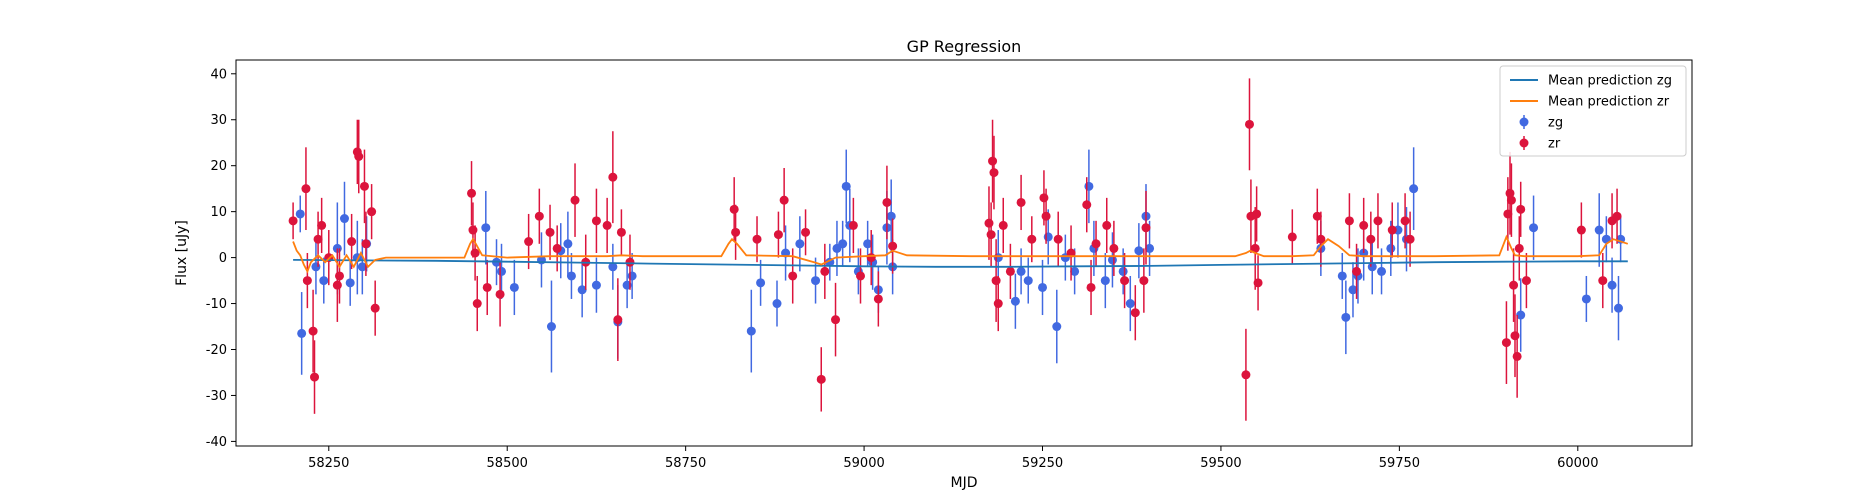 The image size is (1875, 500). I want to click on x-tick-label: 60000, so click(1577, 463).